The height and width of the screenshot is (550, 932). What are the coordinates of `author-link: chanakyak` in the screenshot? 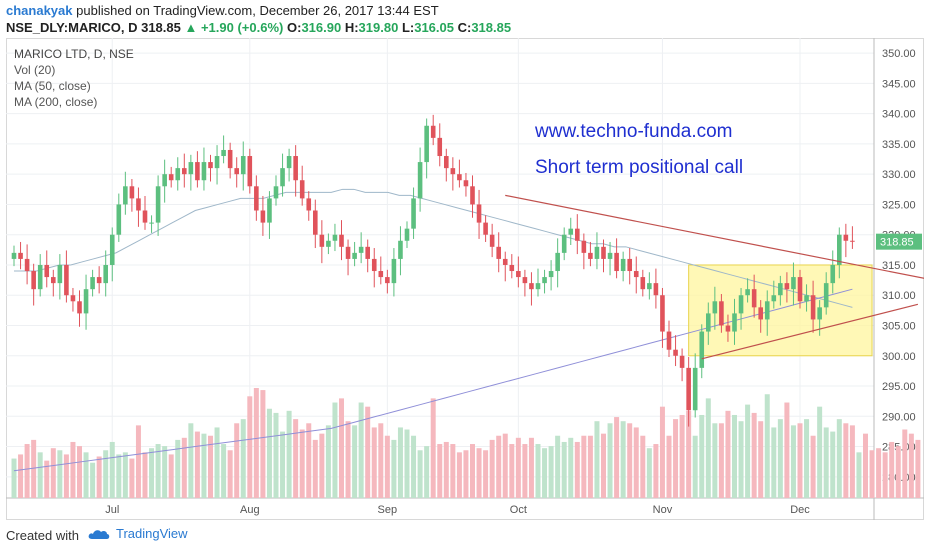 It's located at (39, 10).